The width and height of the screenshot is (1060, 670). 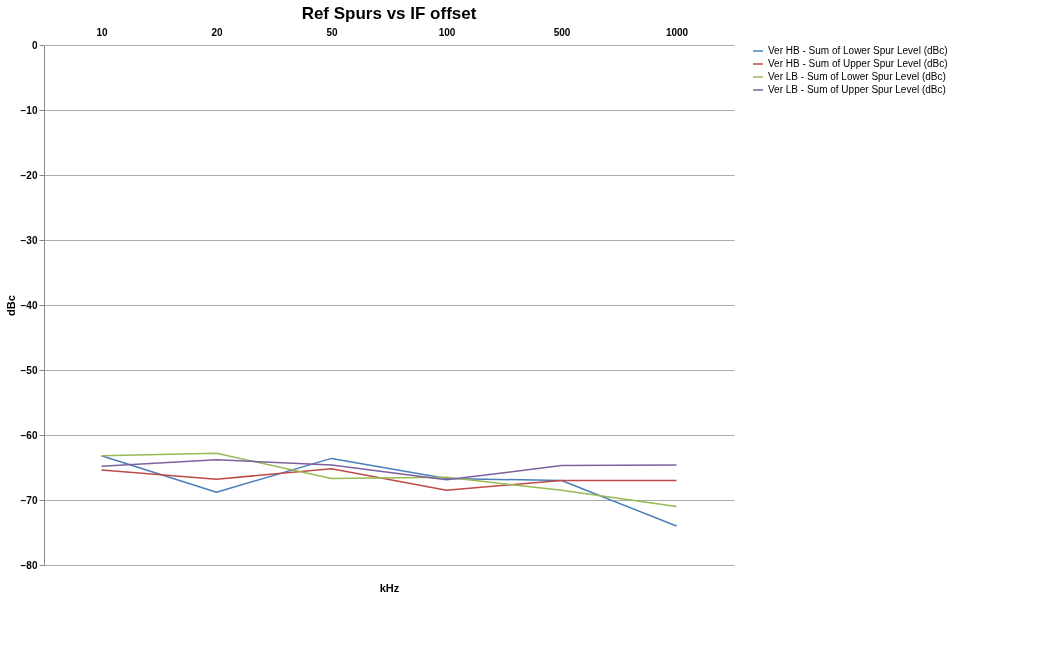 What do you see at coordinates (29, 240) in the screenshot?
I see `y-tick-label: −30` at bounding box center [29, 240].